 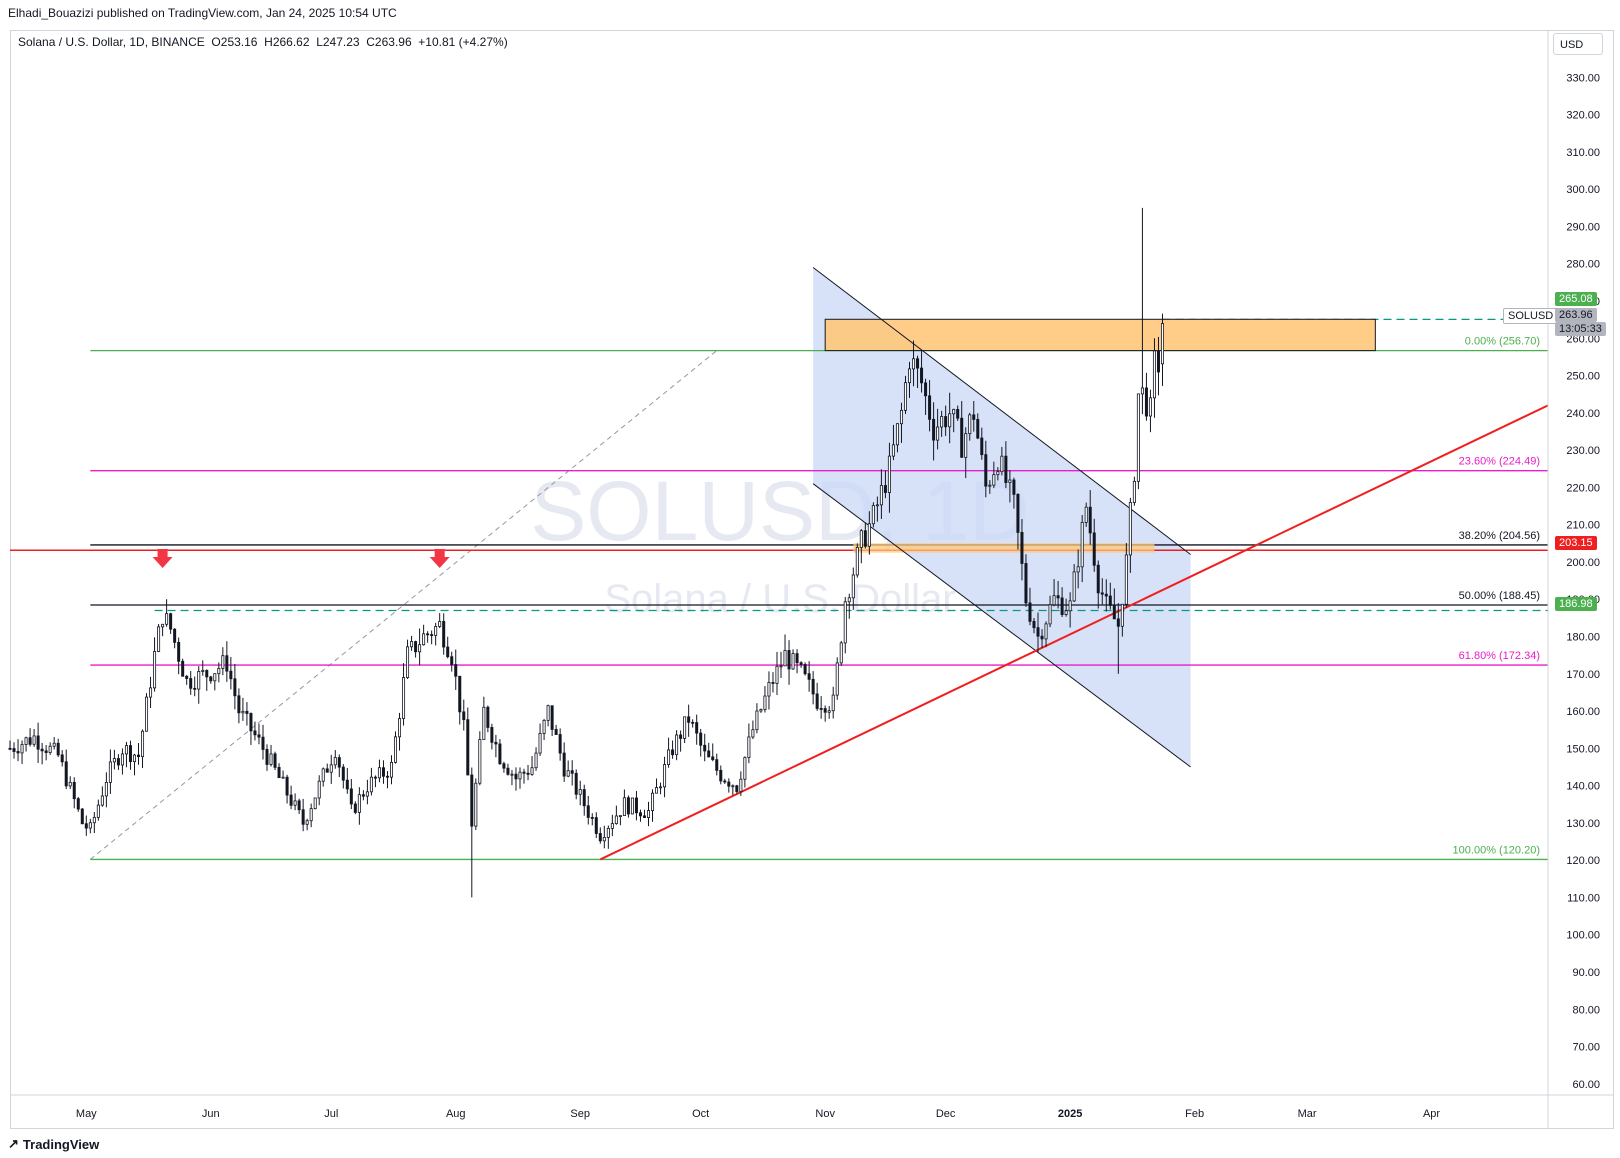 What do you see at coordinates (239, 42) in the screenshot?
I see `legend-open-value: 253.16` at bounding box center [239, 42].